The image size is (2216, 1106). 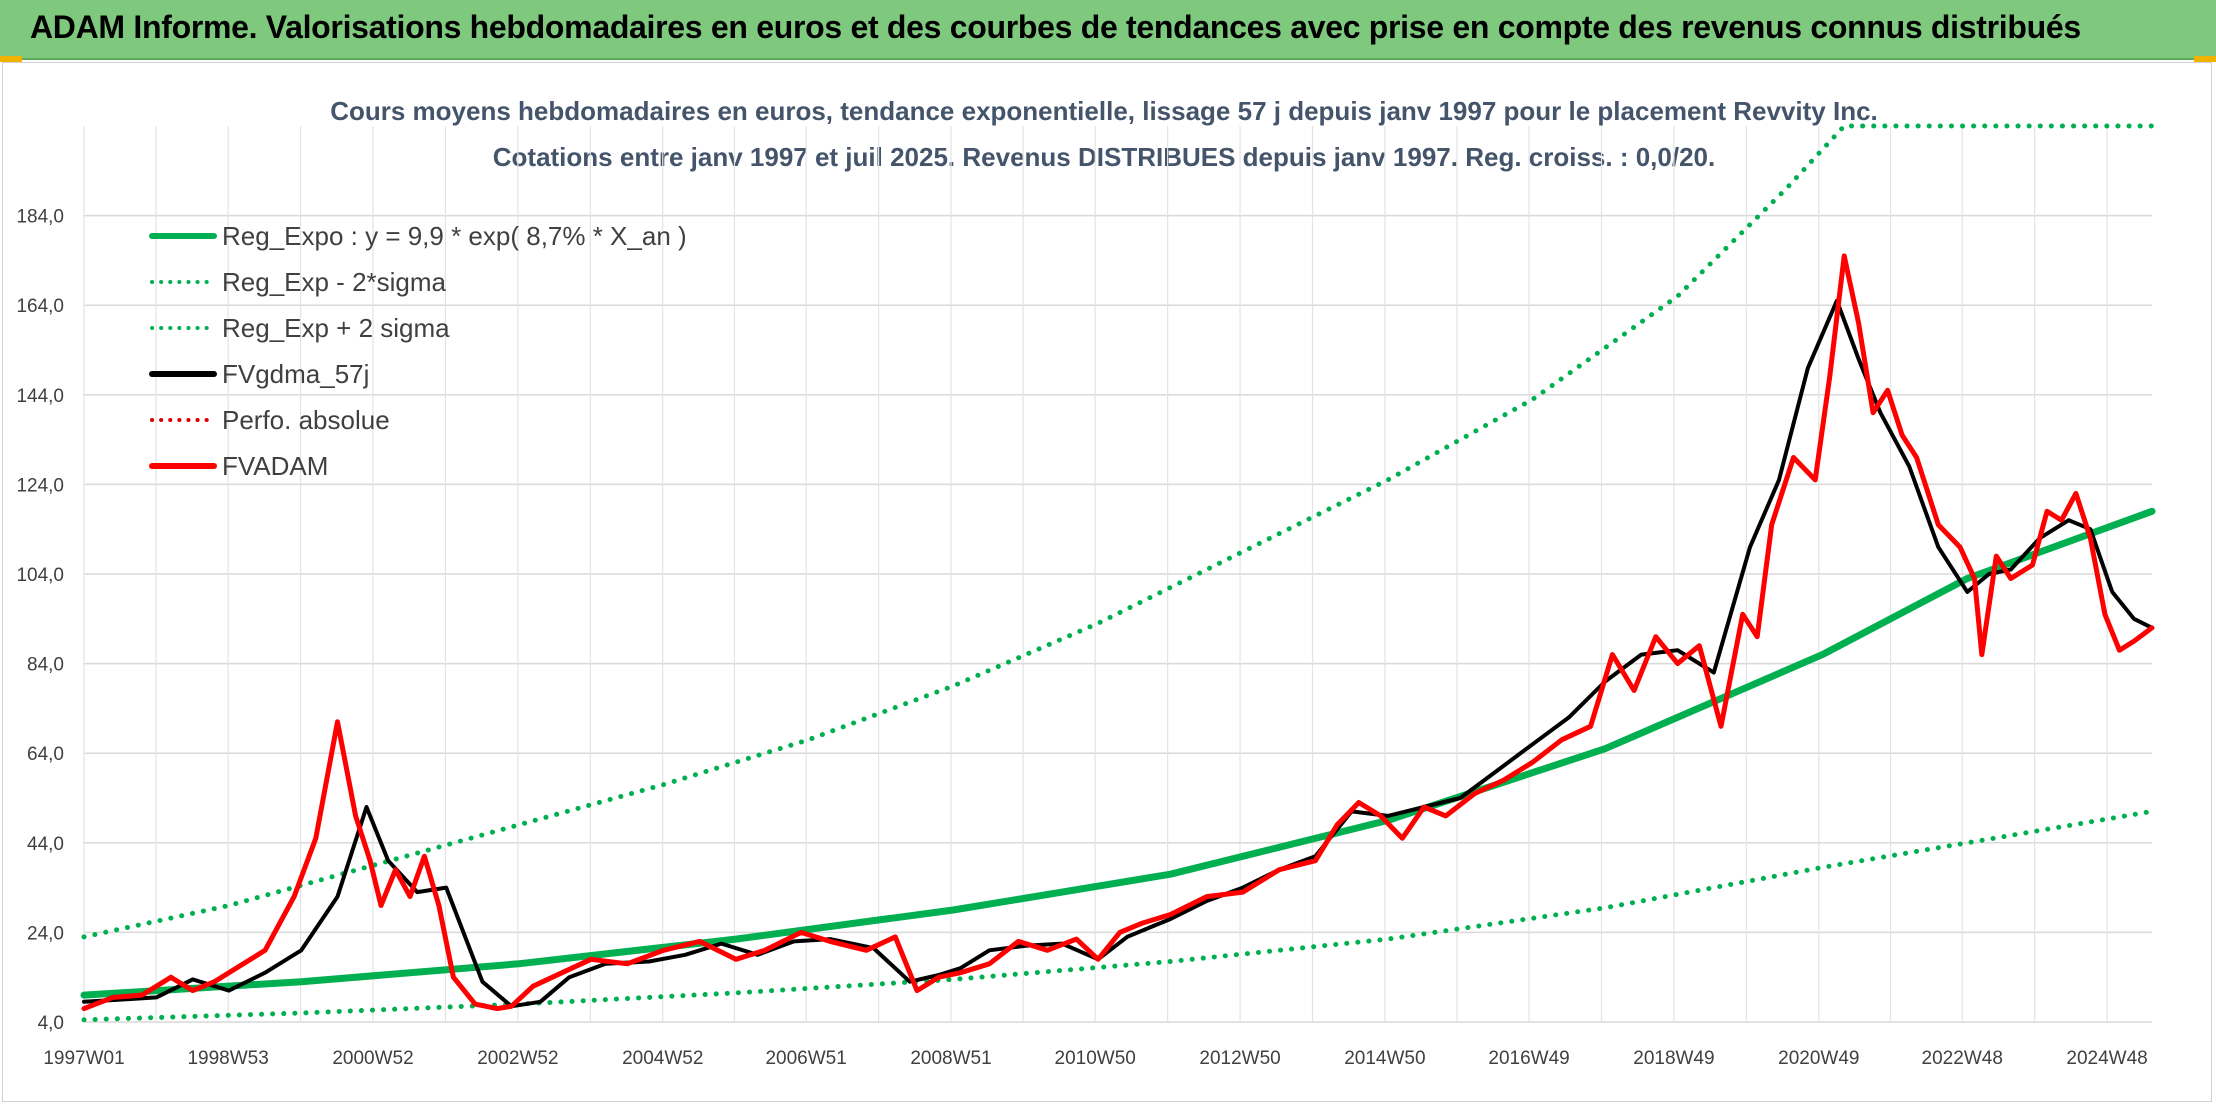 I want to click on x-tick-label: 2020W49, so click(x=1818, y=1058).